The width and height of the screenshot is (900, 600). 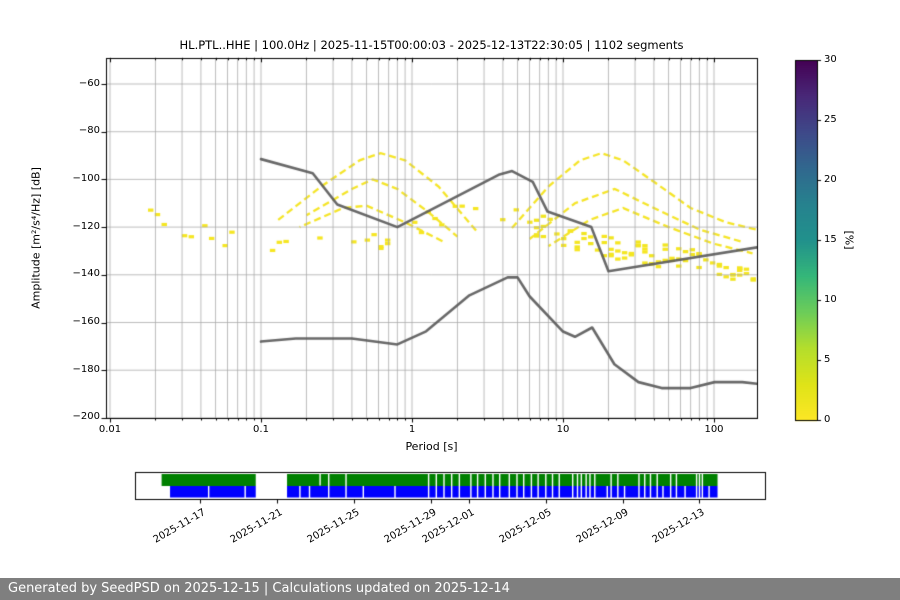 I want to click on y-tick-label: −80, so click(x=89, y=131).